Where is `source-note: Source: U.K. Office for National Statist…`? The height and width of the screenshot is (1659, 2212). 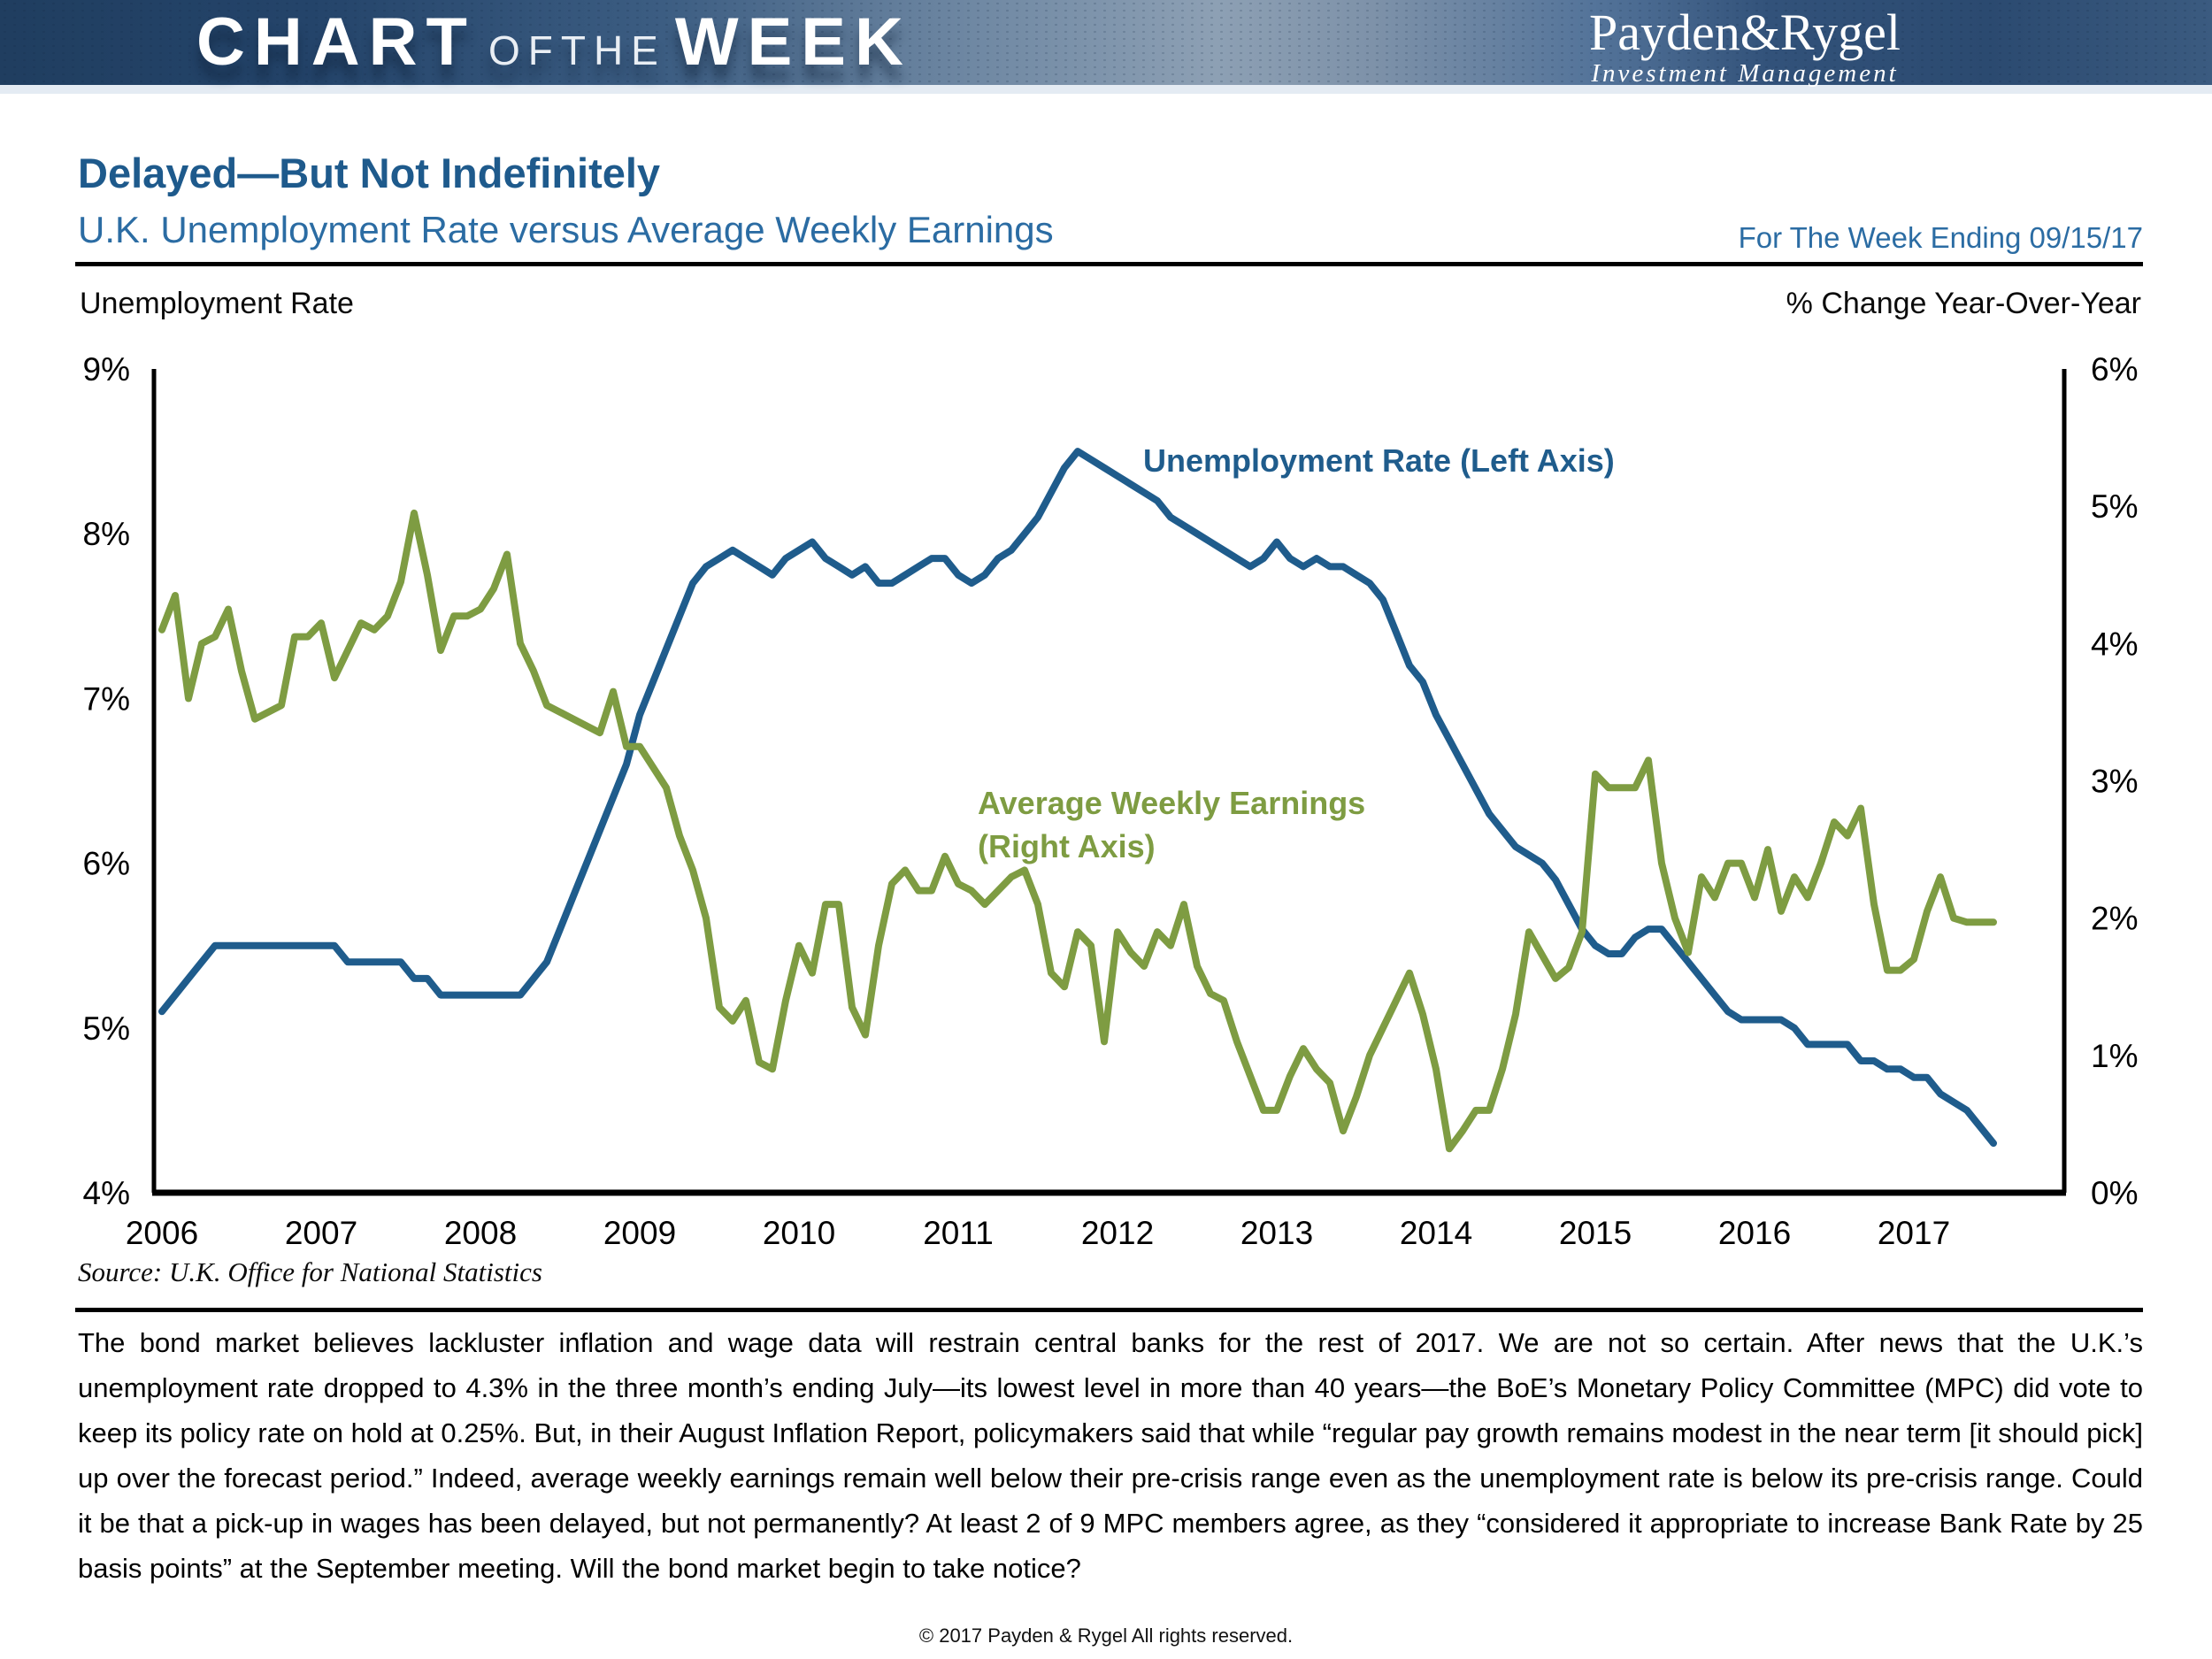
source-note: Source: U.K. Office for National Statist… is located at coordinates (310, 1272).